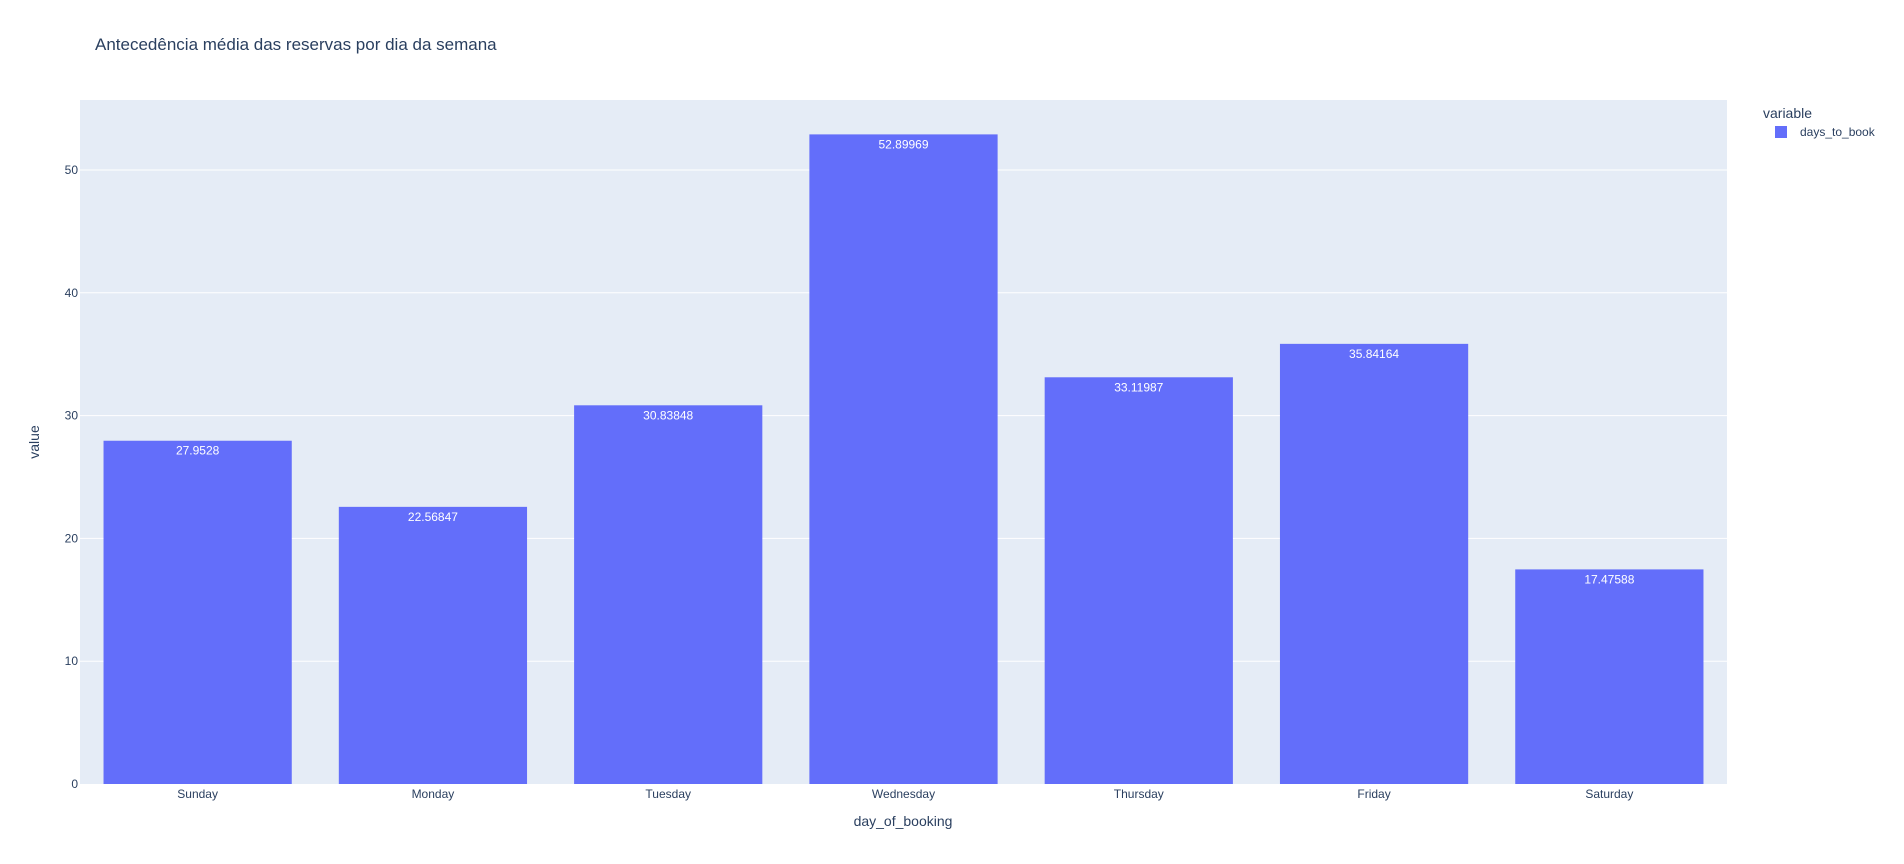 Image resolution: width=1904 pixels, height=864 pixels. Describe the element at coordinates (1609, 794) in the screenshot. I see `x-tick-label-saturday: Saturday` at that location.